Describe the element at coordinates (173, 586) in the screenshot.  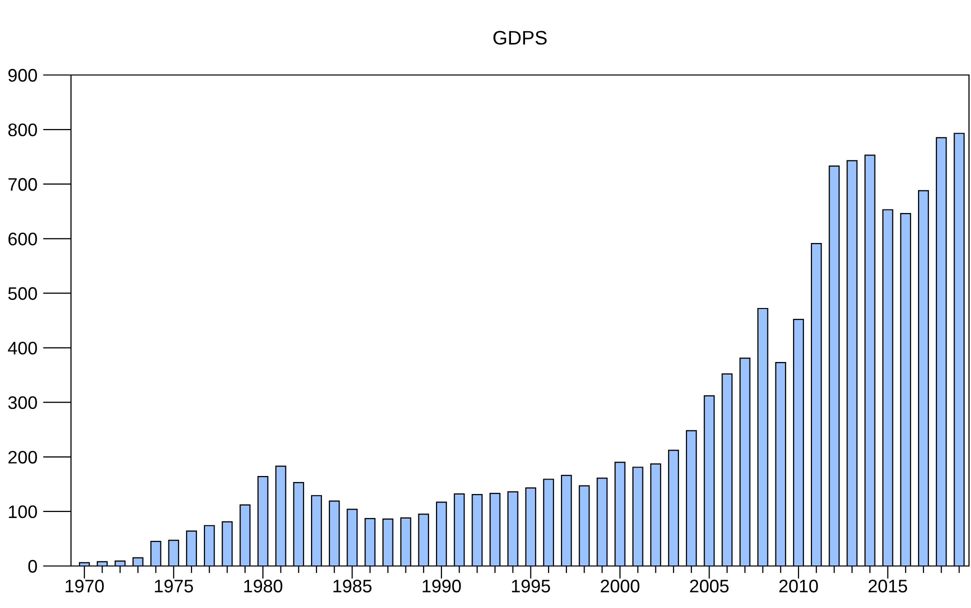
I see `x-tick-label: 1975` at that location.